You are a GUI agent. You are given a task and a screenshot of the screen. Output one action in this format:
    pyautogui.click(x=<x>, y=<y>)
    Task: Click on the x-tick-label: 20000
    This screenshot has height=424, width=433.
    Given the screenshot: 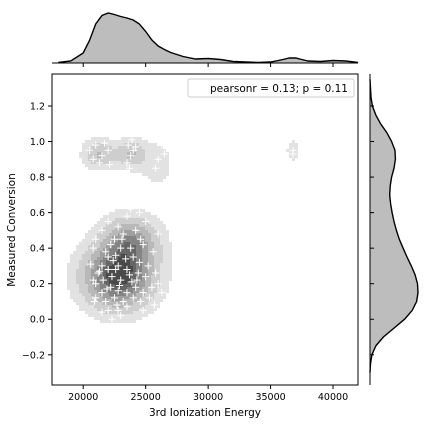 What is the action you would take?
    pyautogui.click(x=83, y=397)
    